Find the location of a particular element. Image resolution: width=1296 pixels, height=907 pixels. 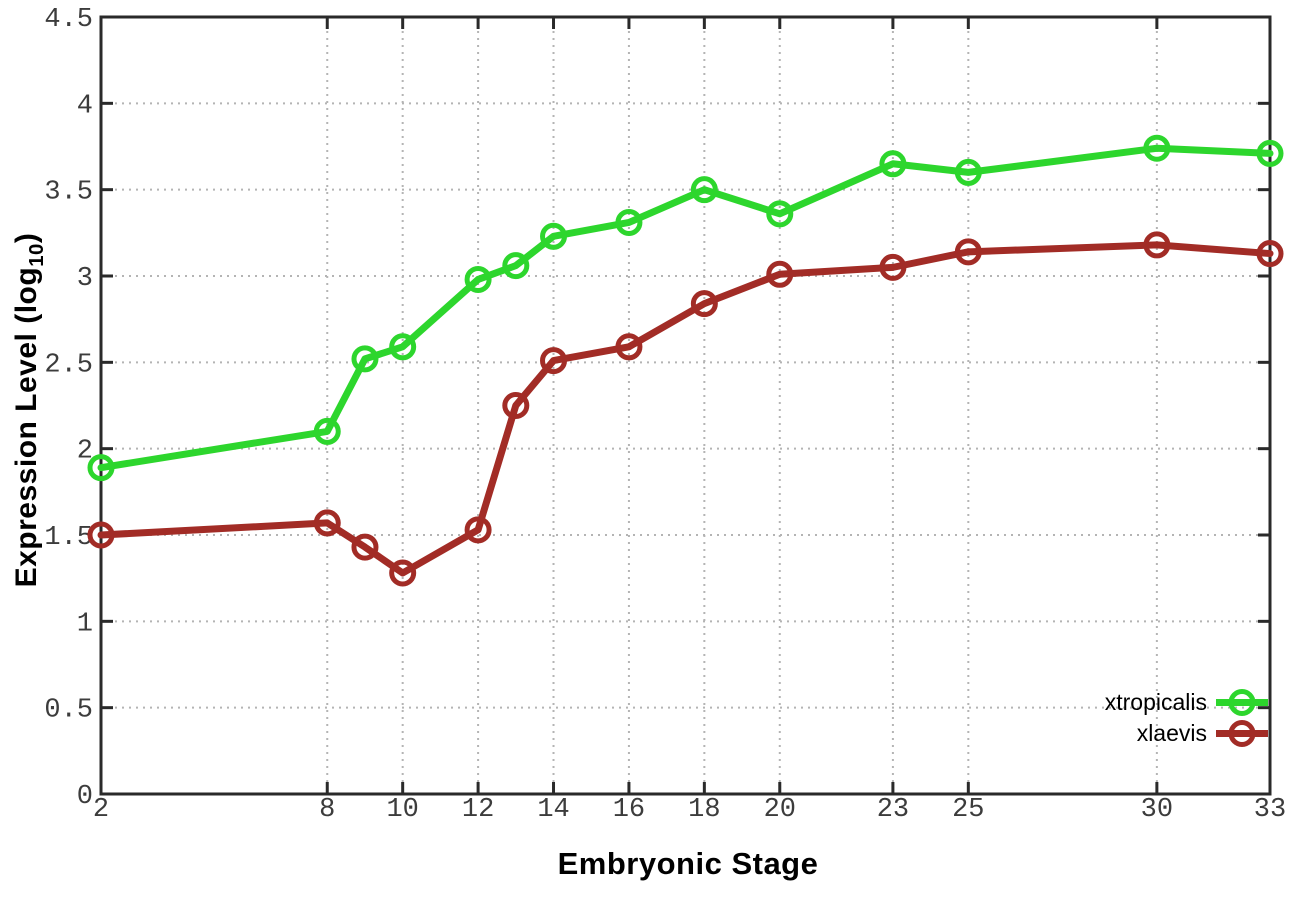

tick-label-x-18: 18 is located at coordinates (704, 810).